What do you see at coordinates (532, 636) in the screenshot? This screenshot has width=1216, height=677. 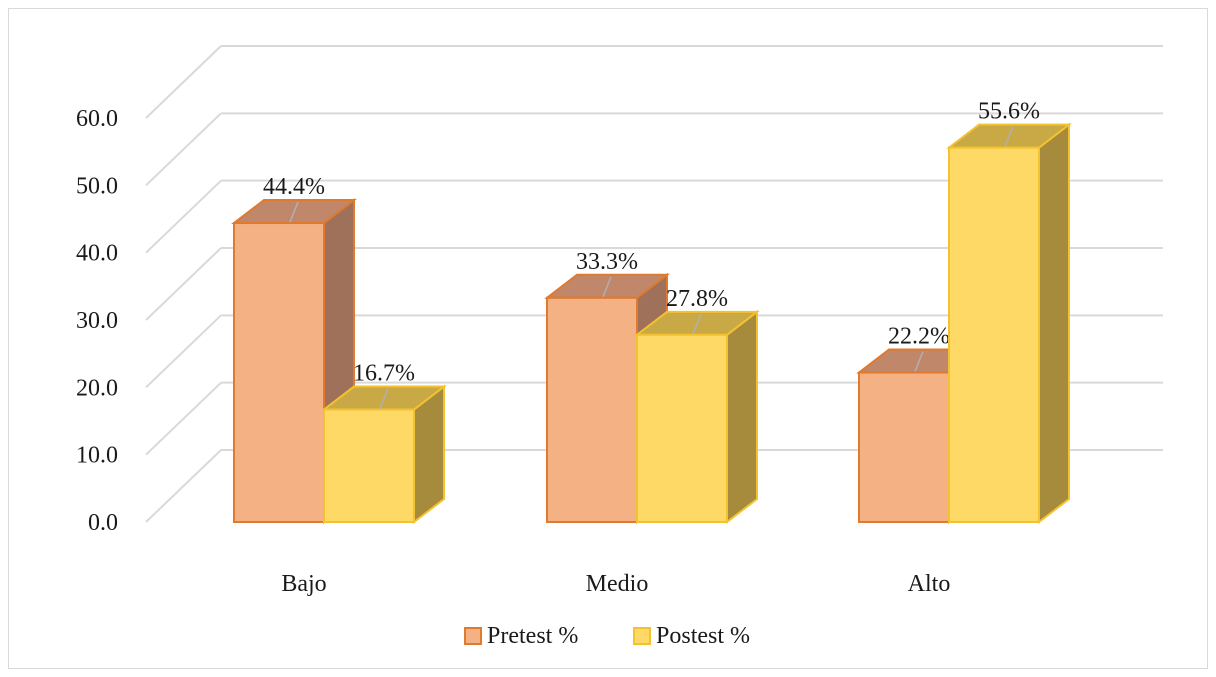 I see `legend-label-pretest: Pretest %` at bounding box center [532, 636].